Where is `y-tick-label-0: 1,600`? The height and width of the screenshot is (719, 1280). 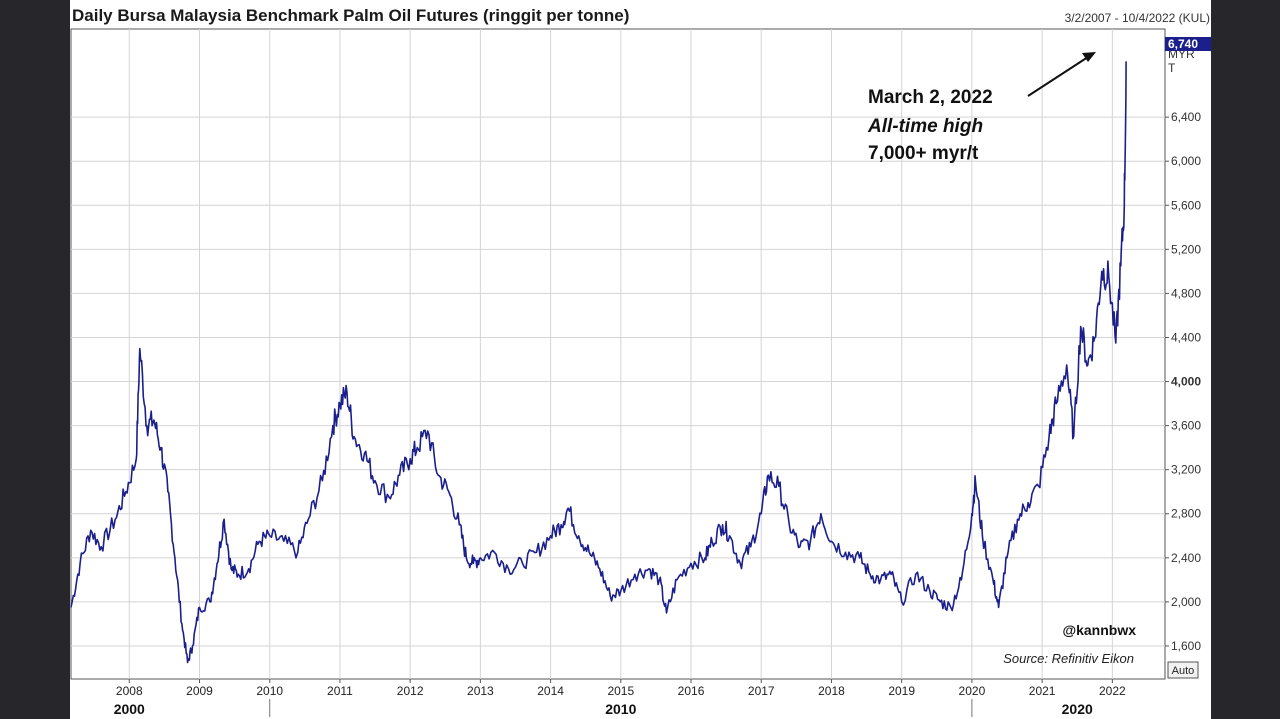
y-tick-label-0: 1,600 is located at coordinates (1186, 646).